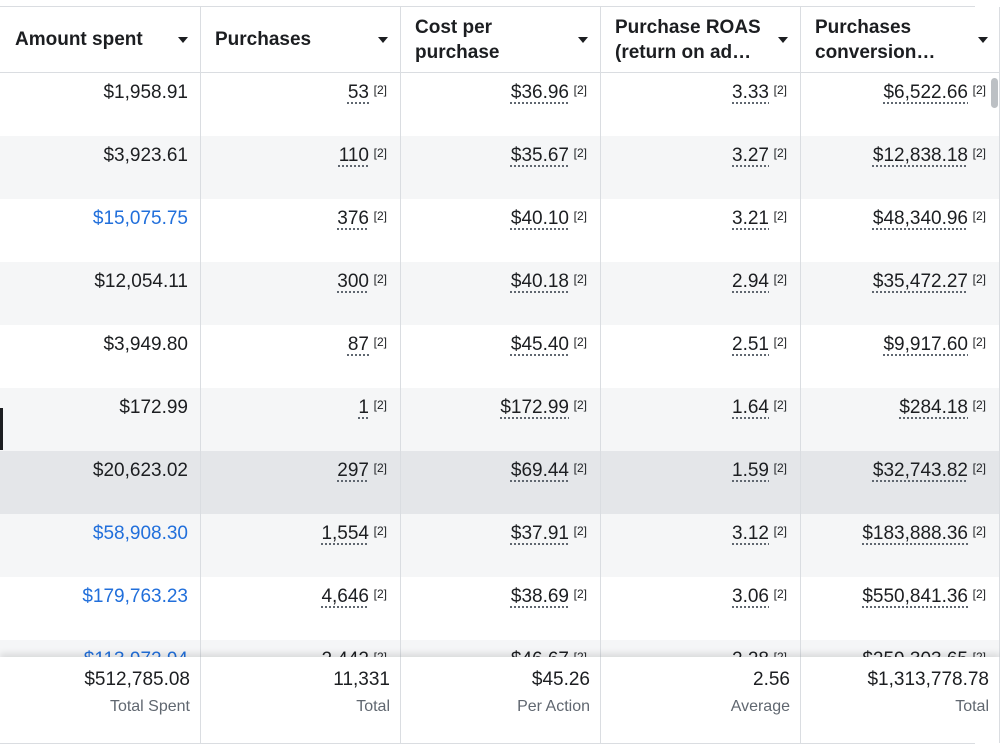  I want to click on purchases-value: 87, so click(358, 344).